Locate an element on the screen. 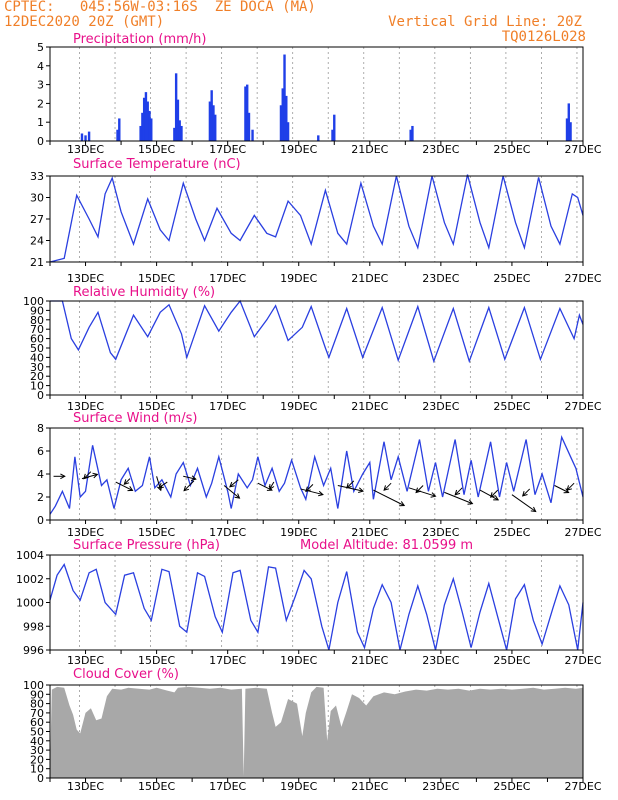  humidity-xtick-label: 21DEC is located at coordinates (369, 406).